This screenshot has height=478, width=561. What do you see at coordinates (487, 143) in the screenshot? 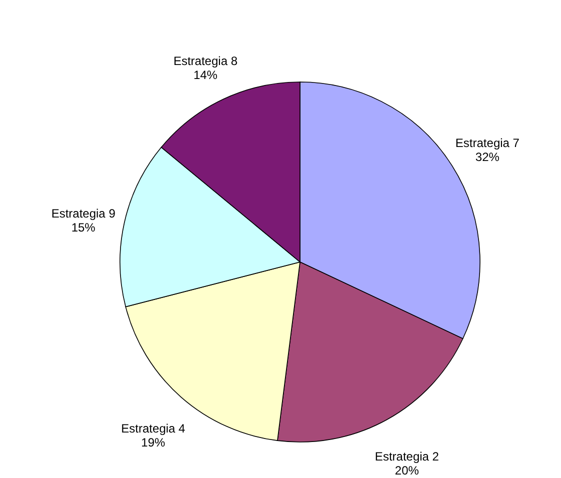
I see `slice-label: Estrategia 7` at bounding box center [487, 143].